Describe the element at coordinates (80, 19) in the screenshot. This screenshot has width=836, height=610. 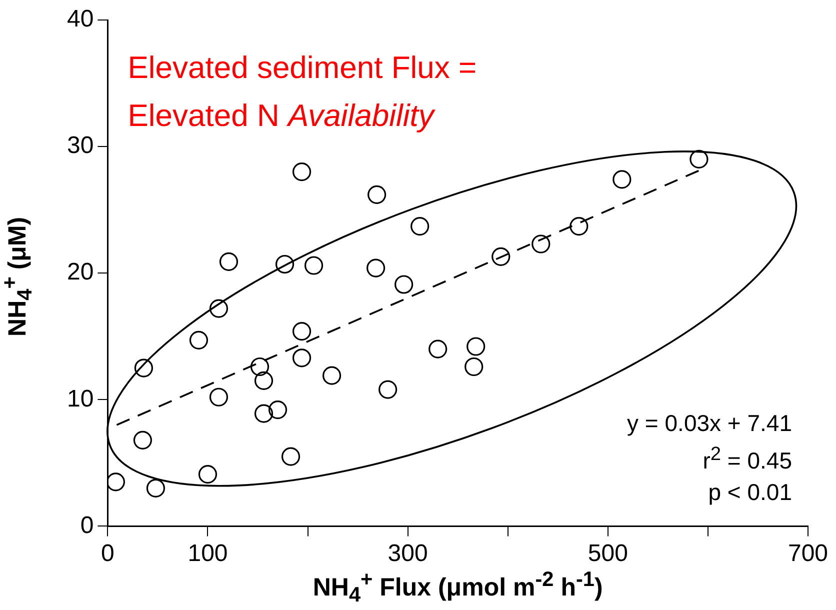
I see `y-tick-label: 40` at that location.